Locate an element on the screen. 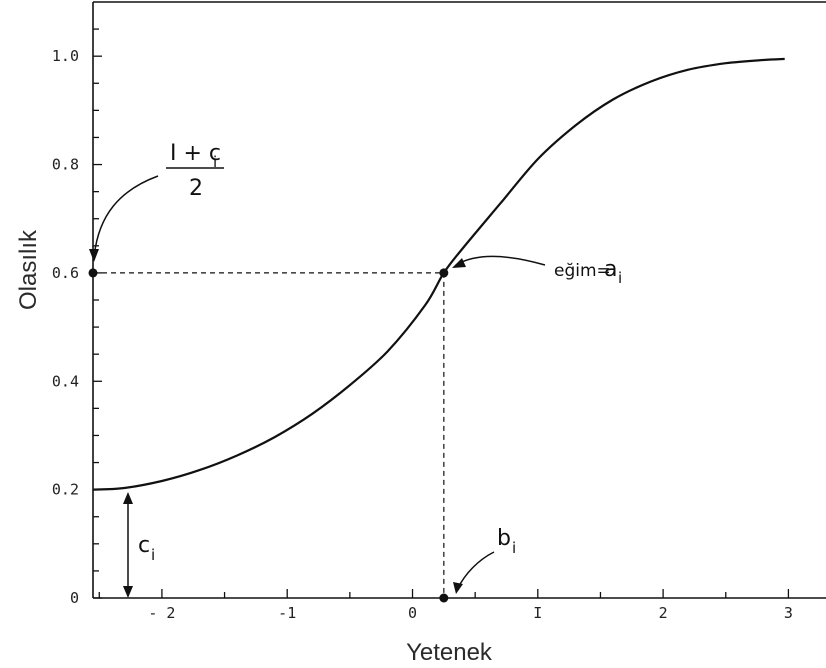 The height and width of the screenshot is (668, 826). svg-text: b is located at coordinates (504, 538).